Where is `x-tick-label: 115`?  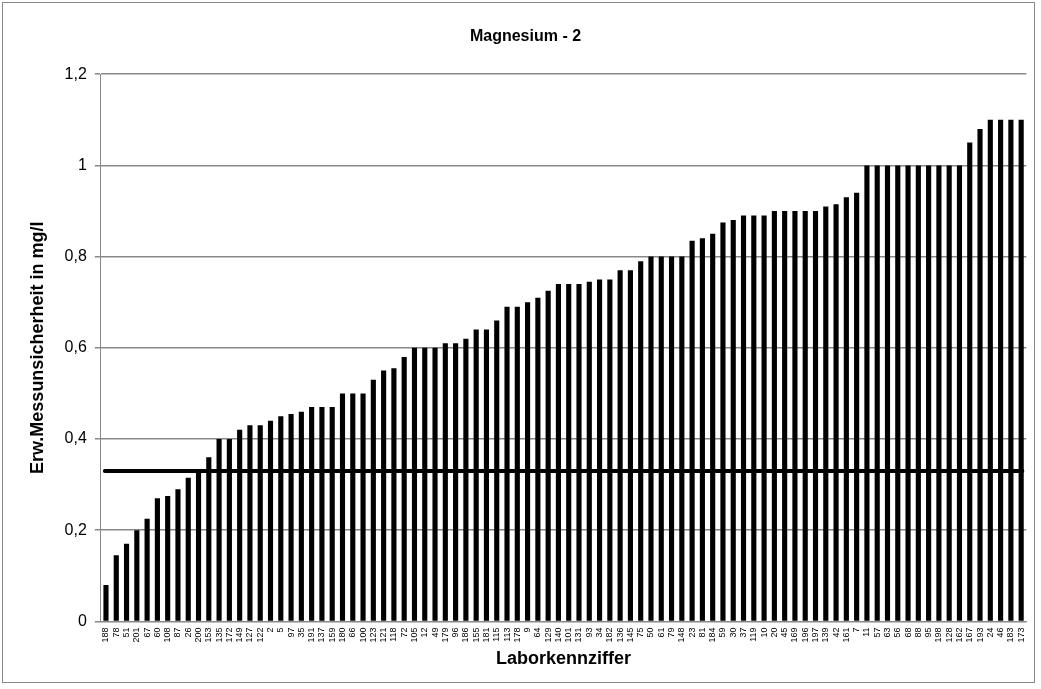
x-tick-label: 115 is located at coordinates (496, 634).